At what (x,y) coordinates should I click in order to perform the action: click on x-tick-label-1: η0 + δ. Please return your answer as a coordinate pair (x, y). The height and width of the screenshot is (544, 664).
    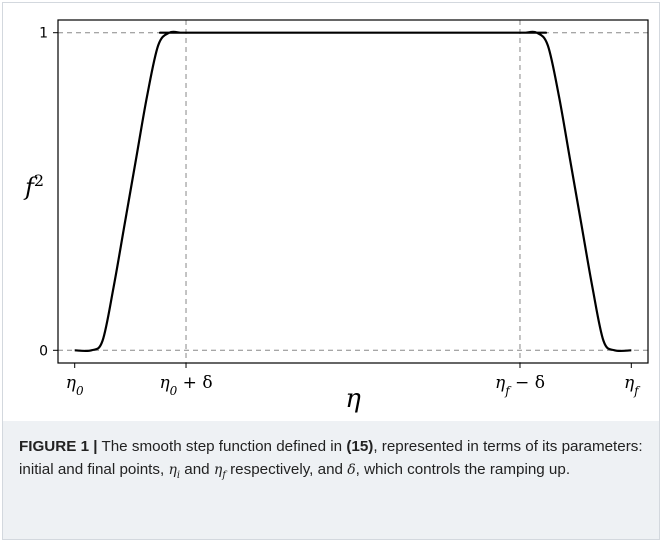
    Looking at the image, I should click on (185, 385).